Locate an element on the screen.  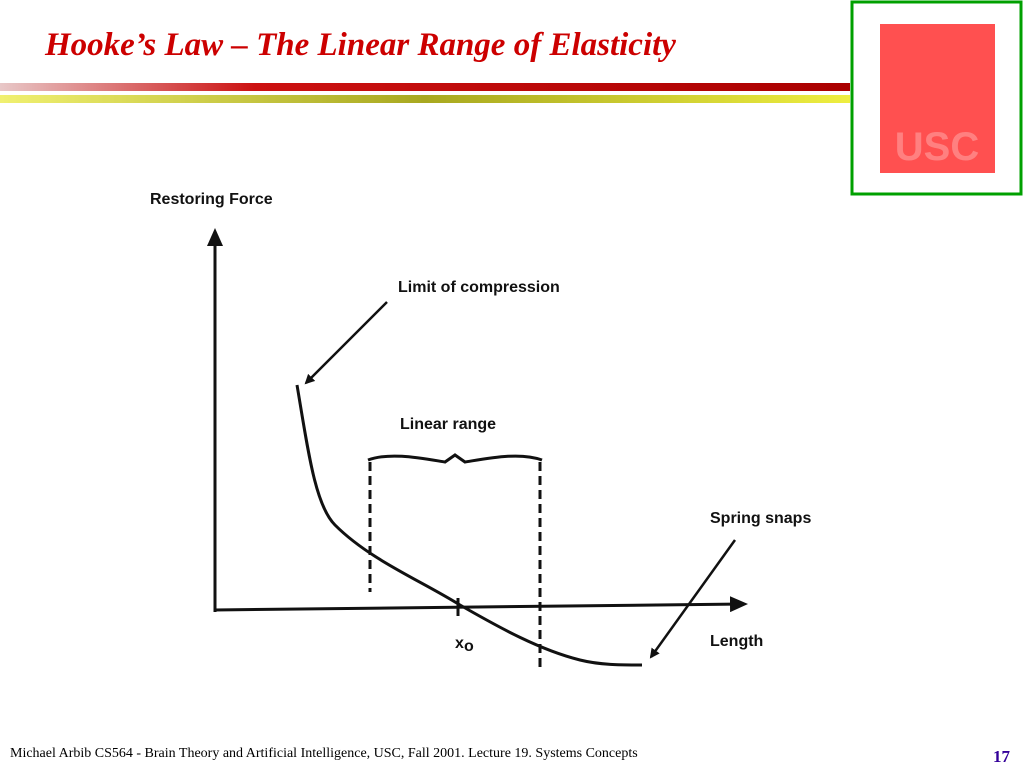
x0-label: x is located at coordinates (459, 643).